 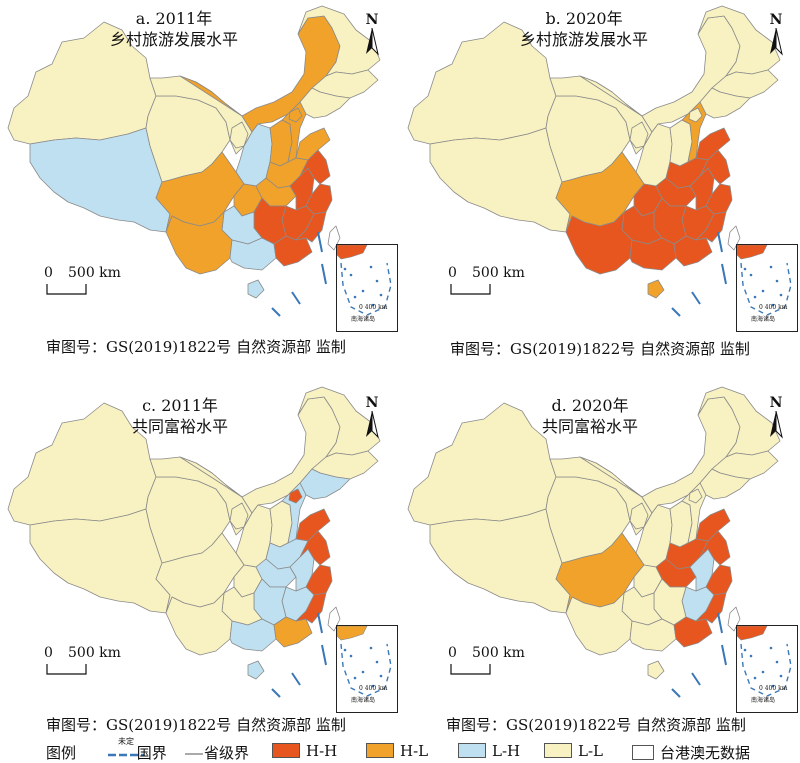 What do you see at coordinates (558, 750) in the screenshot?
I see `ll-swatch` at bounding box center [558, 750].